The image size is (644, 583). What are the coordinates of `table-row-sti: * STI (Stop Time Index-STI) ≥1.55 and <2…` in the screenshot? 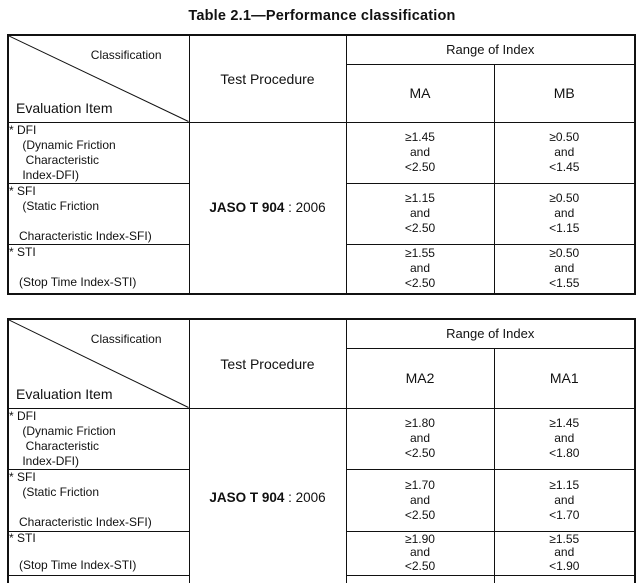 It's located at (321, 269).